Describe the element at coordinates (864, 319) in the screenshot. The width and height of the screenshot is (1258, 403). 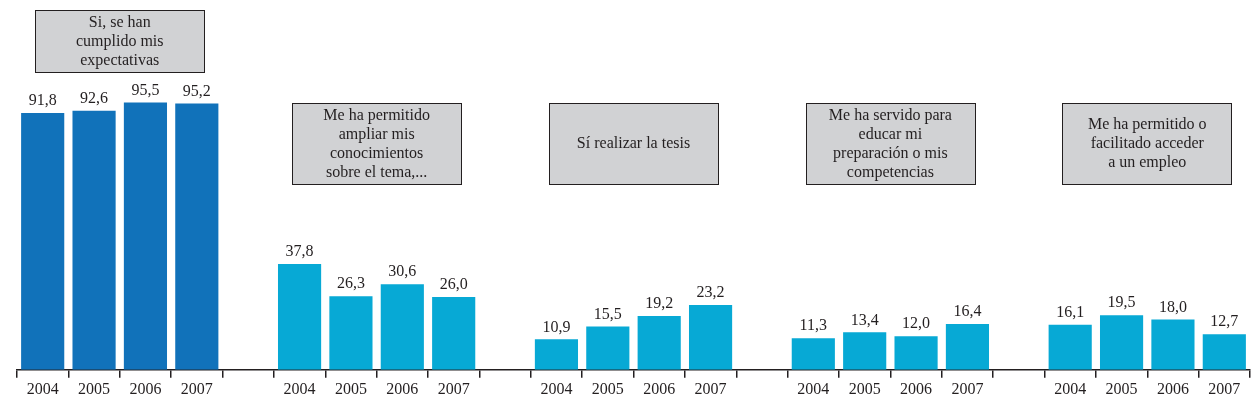
I see `data-label: 13,4` at that location.